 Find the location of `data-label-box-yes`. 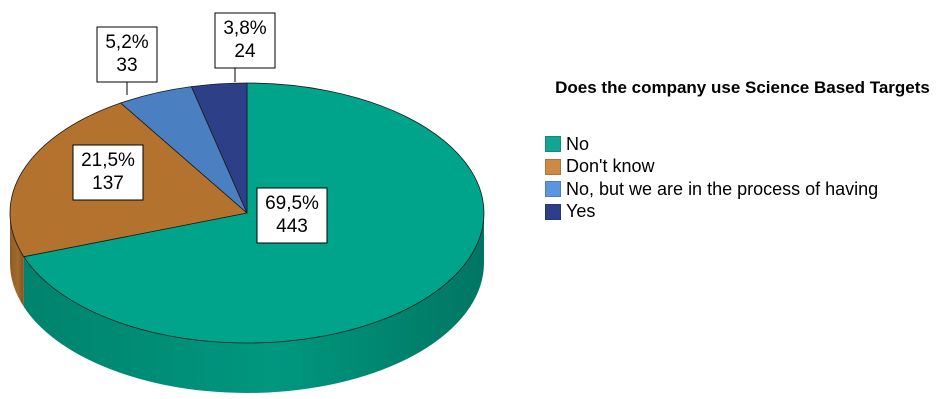

data-label-box-yes is located at coordinates (245, 40).